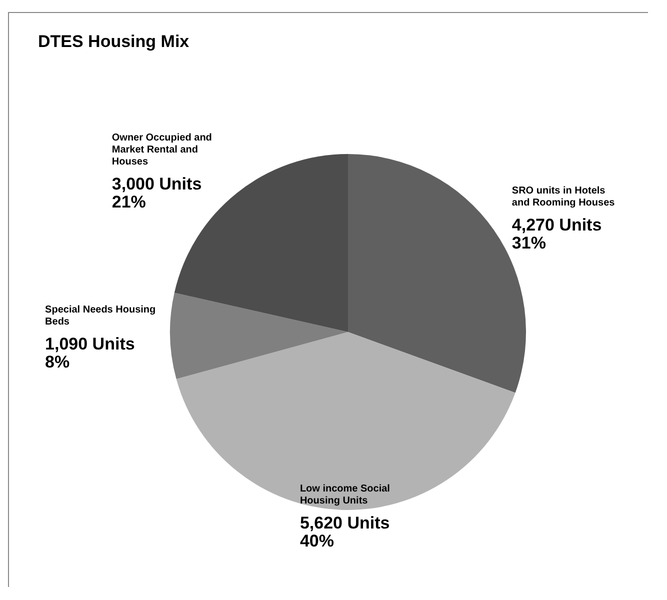  I want to click on slice-label: Special Needs Housing Beds, so click(100, 316).